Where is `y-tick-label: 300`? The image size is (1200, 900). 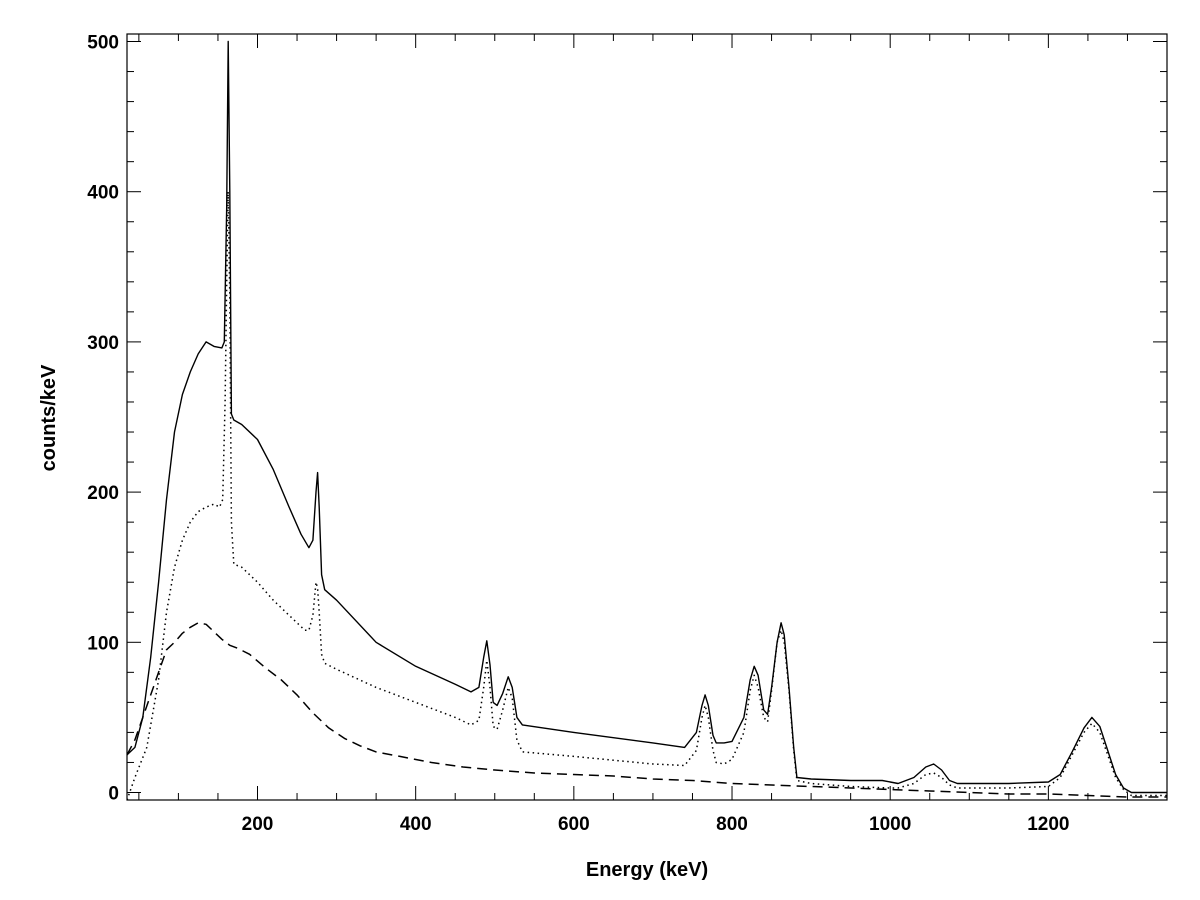
y-tick-label: 300 is located at coordinates (103, 343).